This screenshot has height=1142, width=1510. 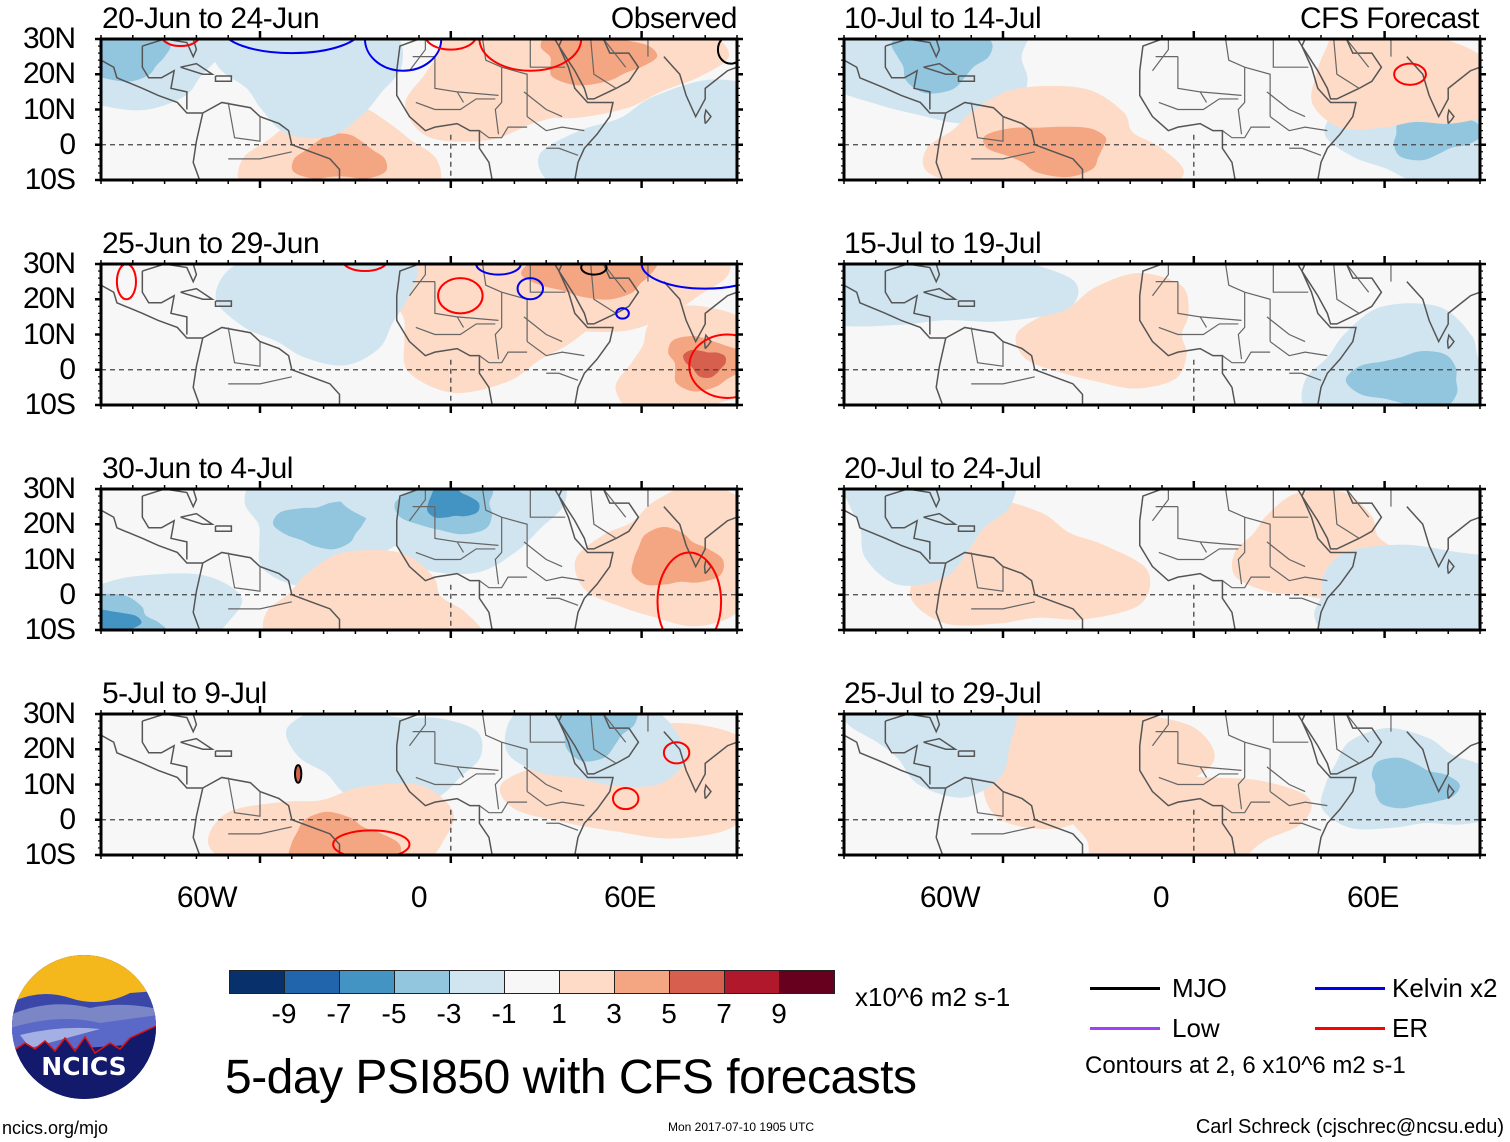 I want to click on kelvin-x2-contour, so click(x=498, y=270).